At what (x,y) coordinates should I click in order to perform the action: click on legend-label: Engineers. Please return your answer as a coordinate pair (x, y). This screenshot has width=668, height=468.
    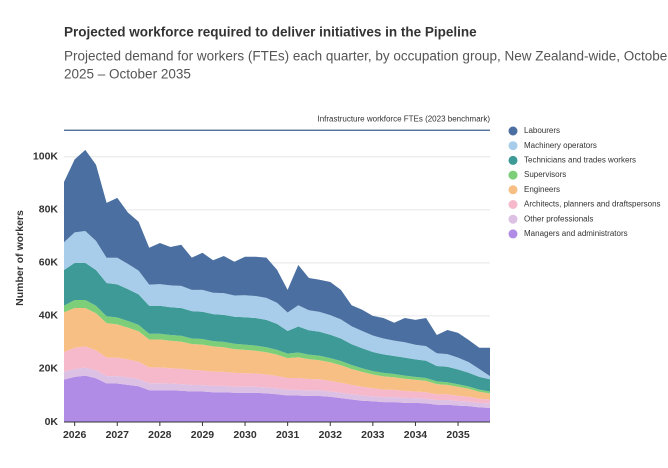
    Looking at the image, I should click on (542, 189).